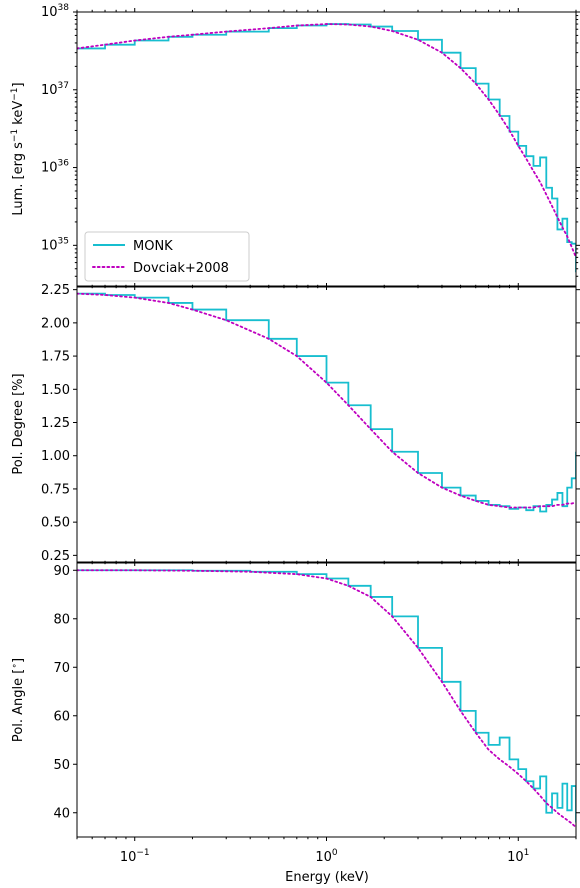  Describe the element at coordinates (55, 11) in the screenshot. I see `y-tick-label: 1038` at that location.